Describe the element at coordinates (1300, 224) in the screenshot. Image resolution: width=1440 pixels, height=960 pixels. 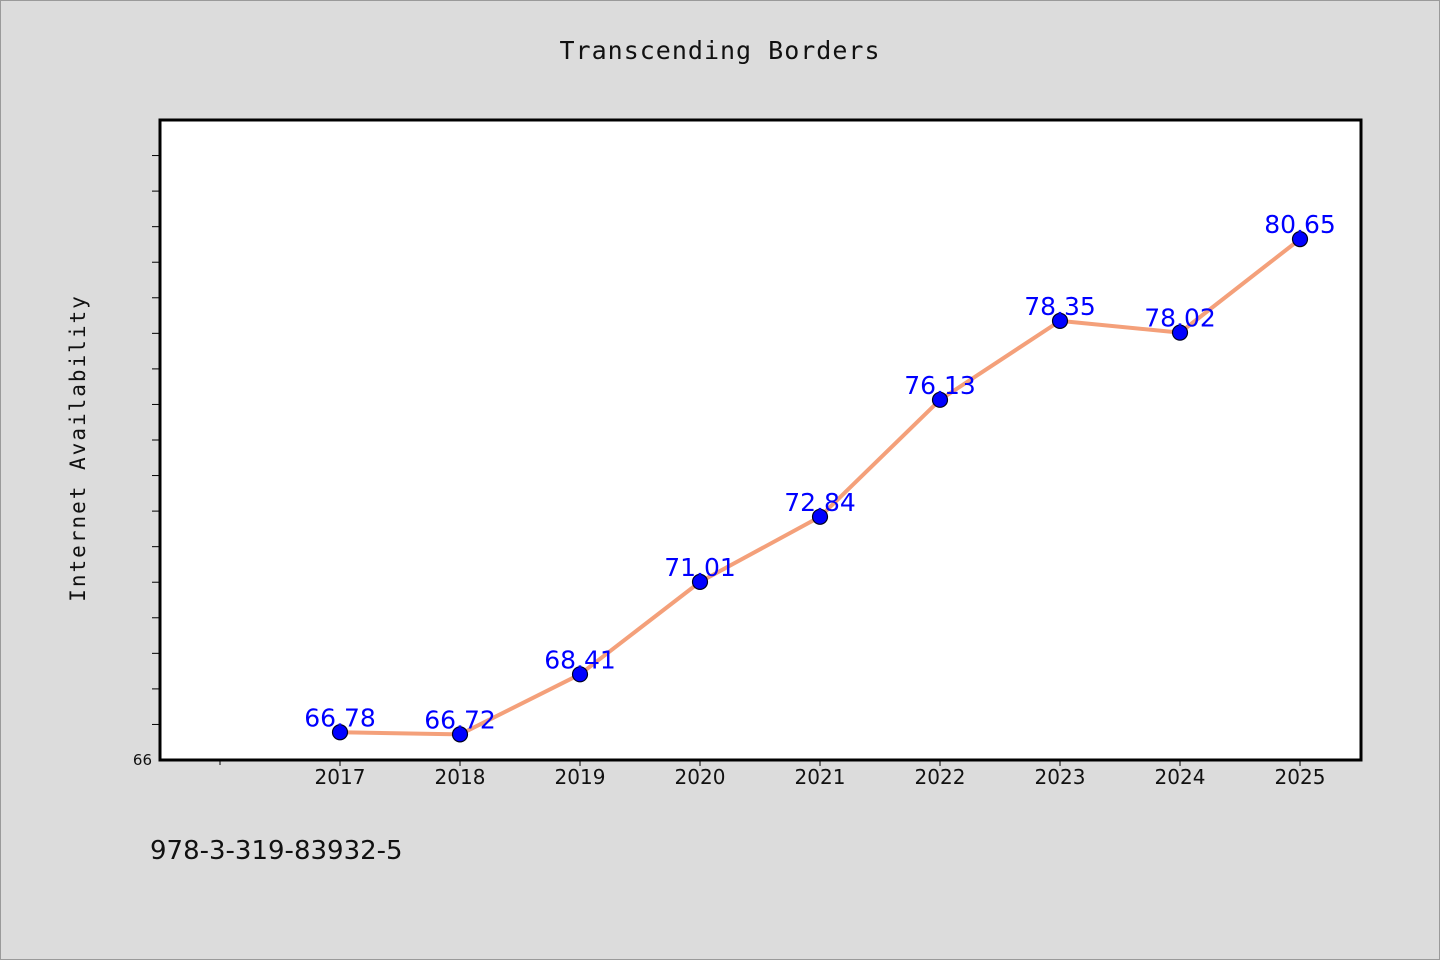
I see `data-label: 80.65` at that location.